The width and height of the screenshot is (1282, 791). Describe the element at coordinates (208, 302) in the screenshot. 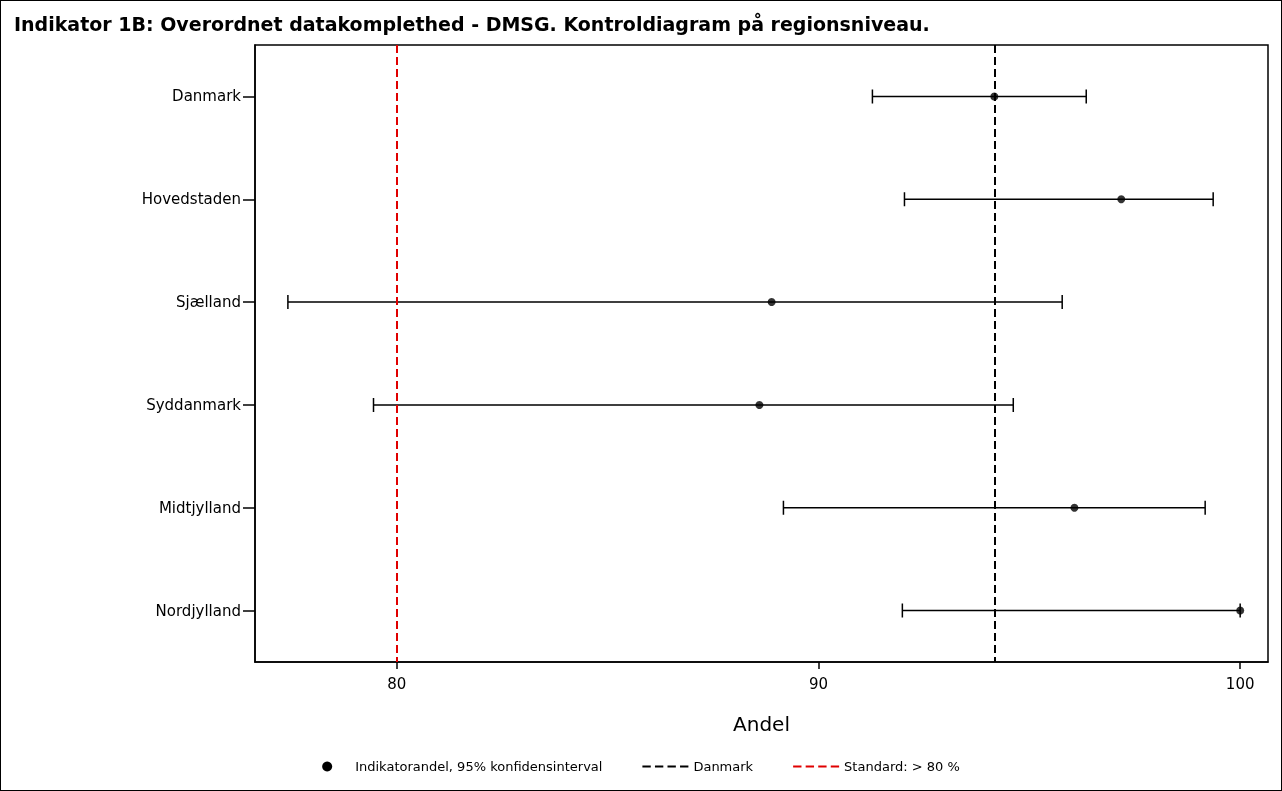

I see `y-tick-label: Sjælland` at that location.